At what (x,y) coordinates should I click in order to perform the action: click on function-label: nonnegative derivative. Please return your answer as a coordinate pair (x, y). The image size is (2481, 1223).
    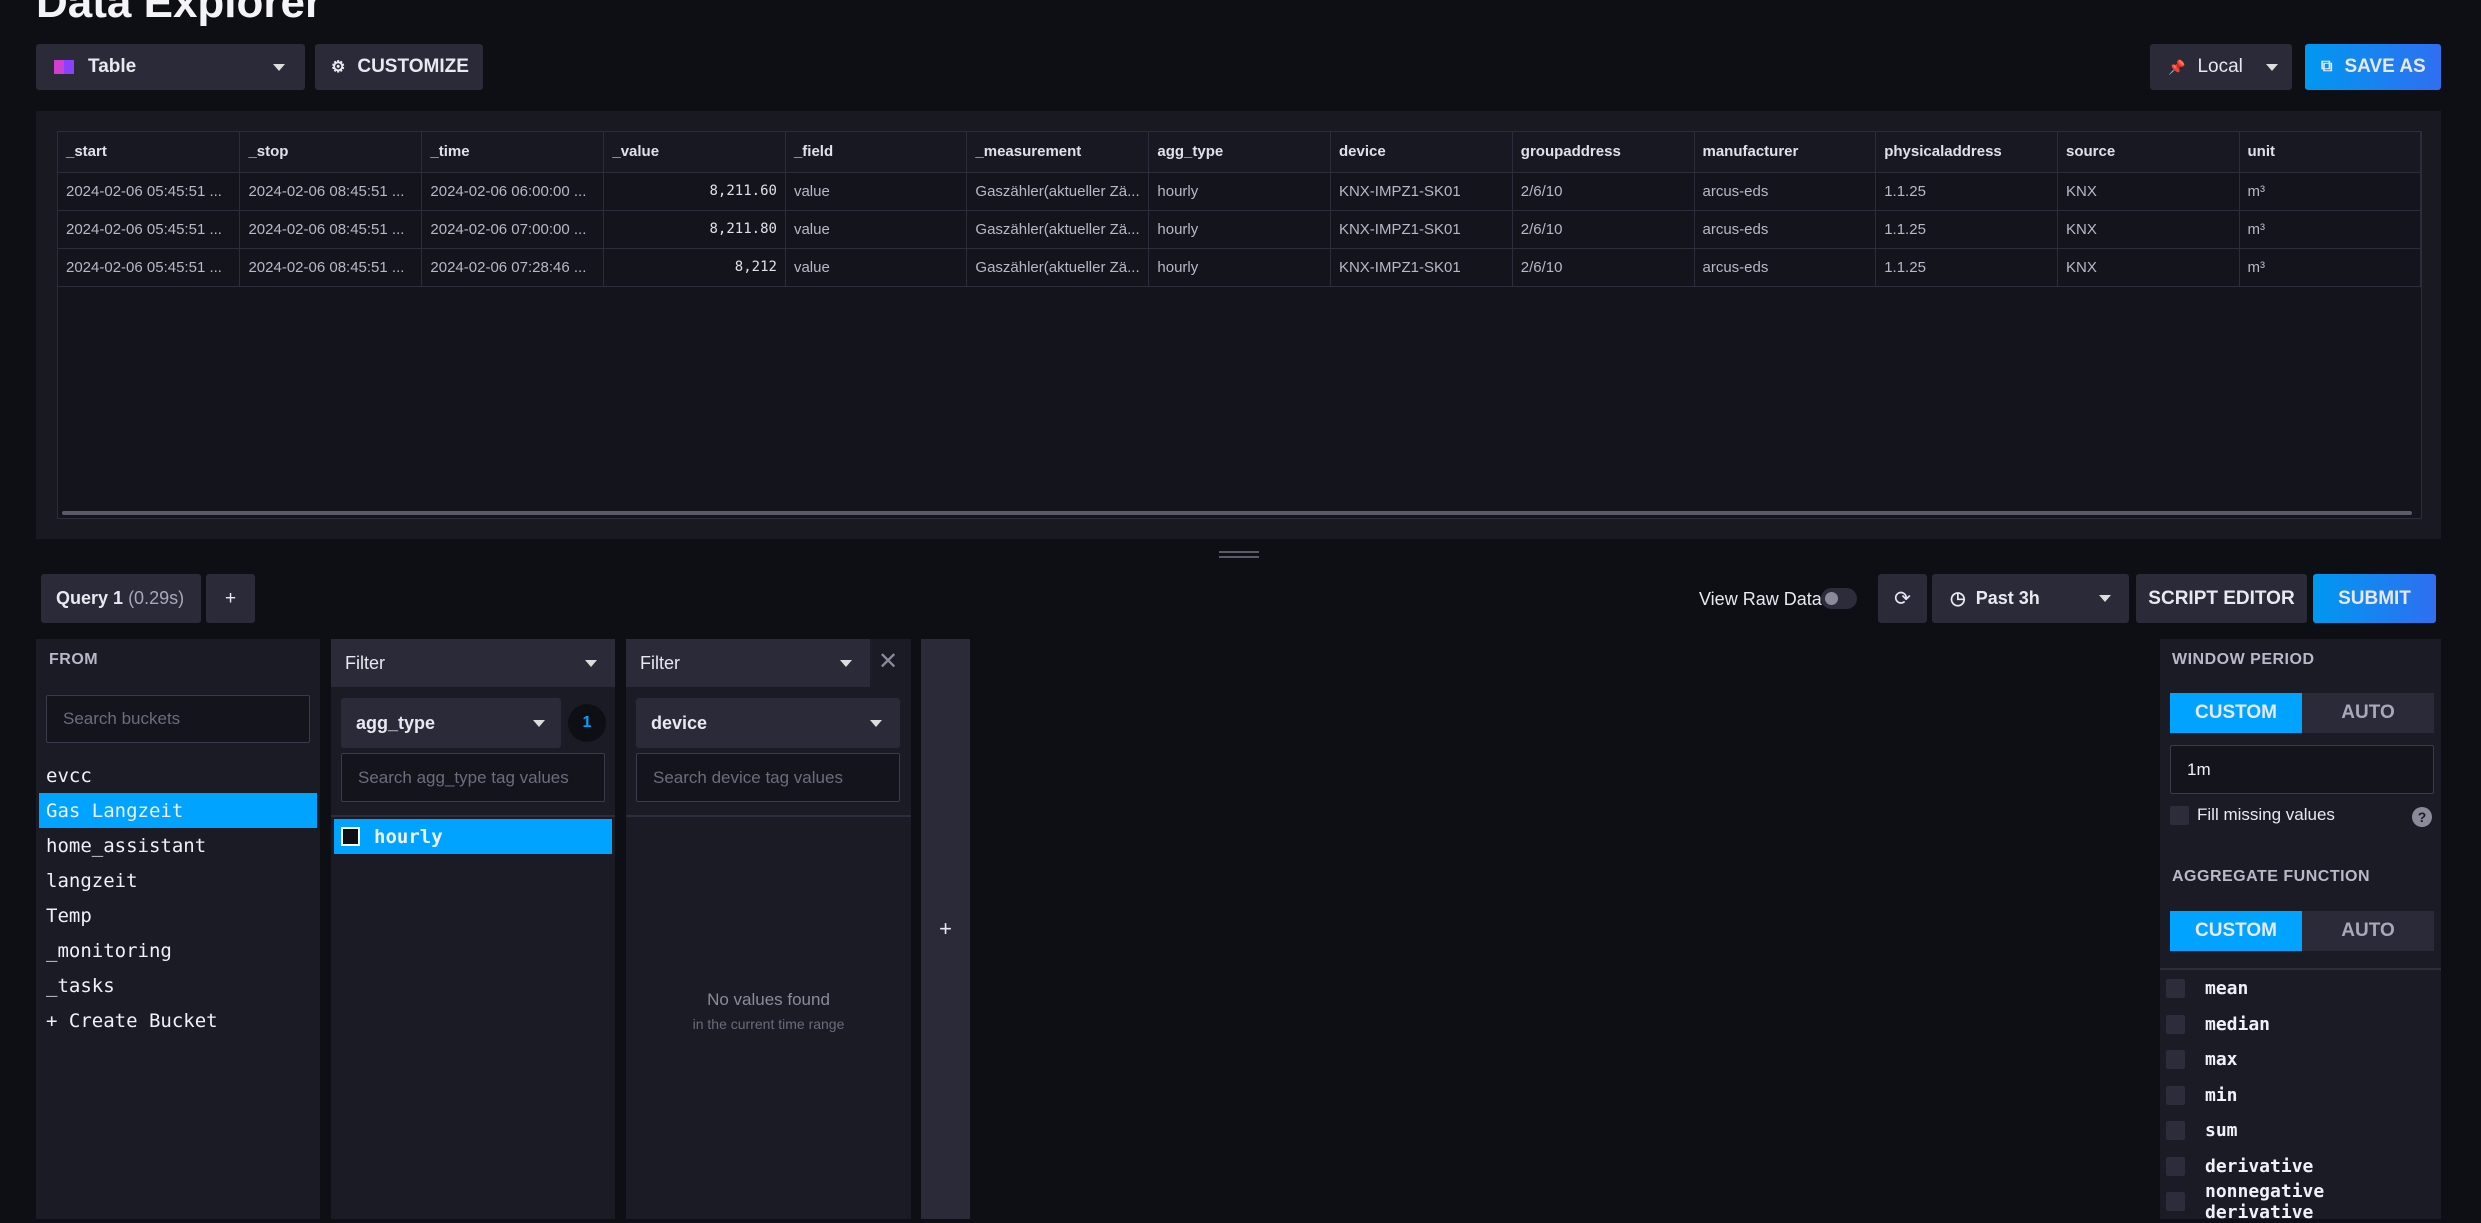
    Looking at the image, I should click on (2265, 1201).